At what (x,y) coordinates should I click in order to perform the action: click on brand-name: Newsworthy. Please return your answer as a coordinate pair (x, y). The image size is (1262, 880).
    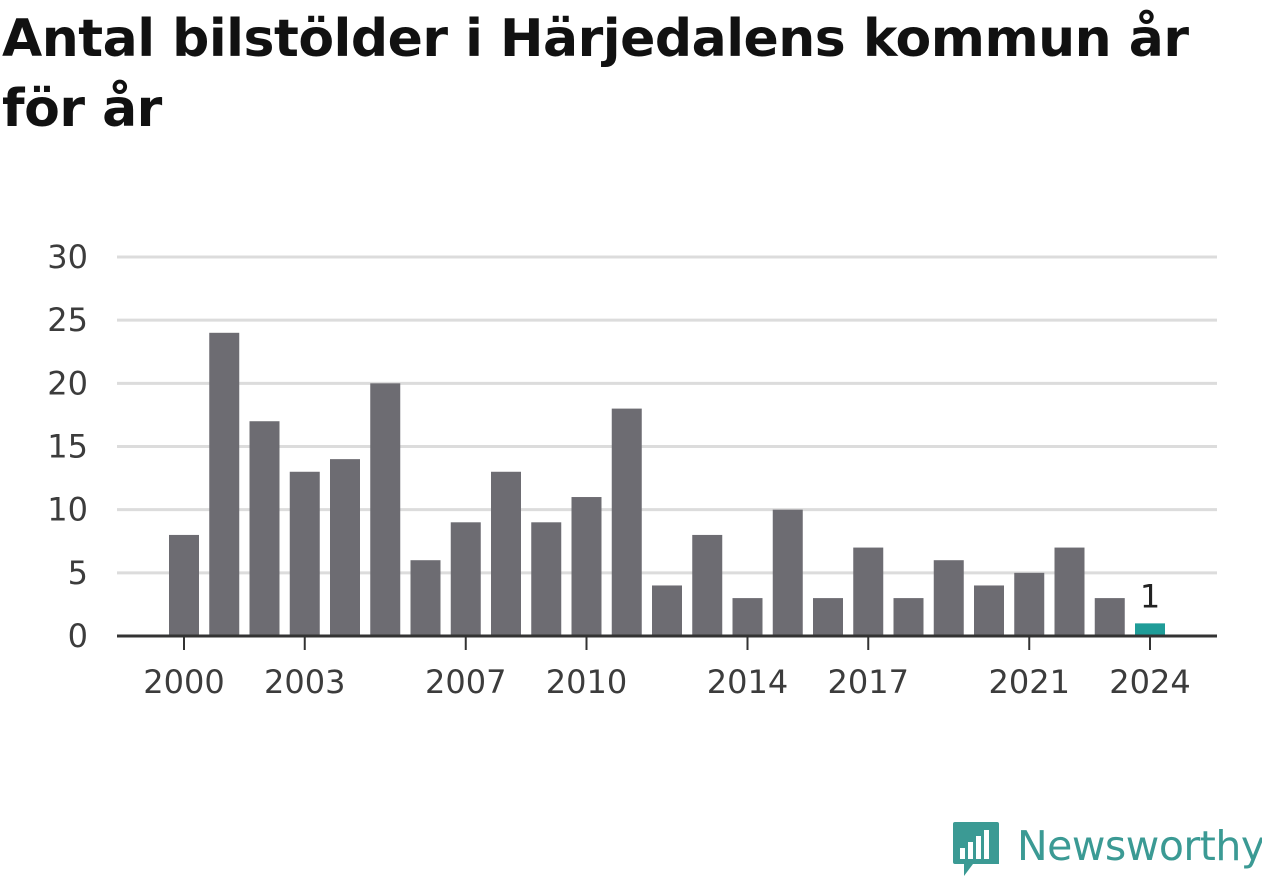
    Looking at the image, I should click on (1139, 846).